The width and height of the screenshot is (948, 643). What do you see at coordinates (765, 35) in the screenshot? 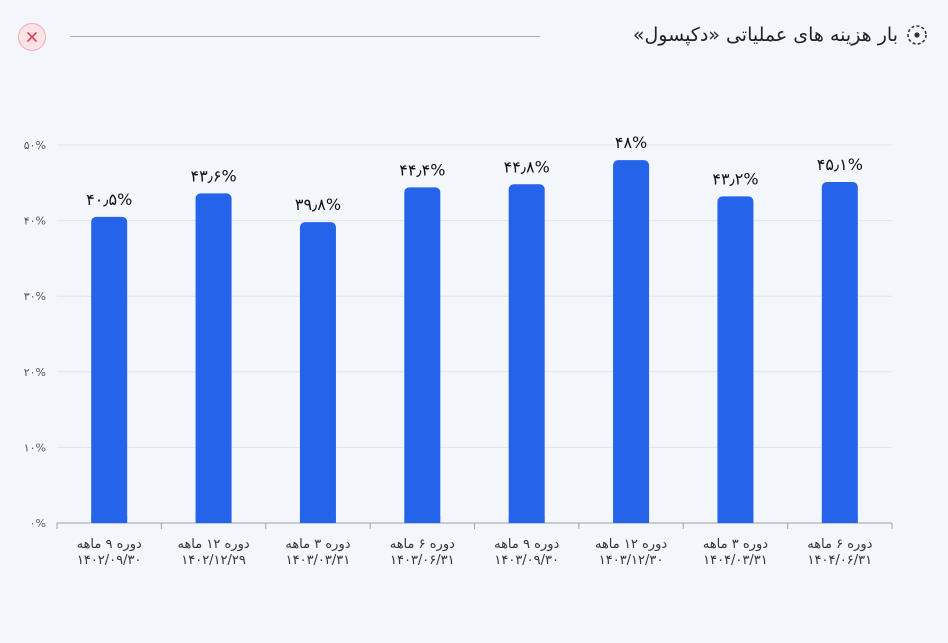
I see `chart-title: بار هزینه های عملیاتی «دکپسول»` at bounding box center [765, 35].